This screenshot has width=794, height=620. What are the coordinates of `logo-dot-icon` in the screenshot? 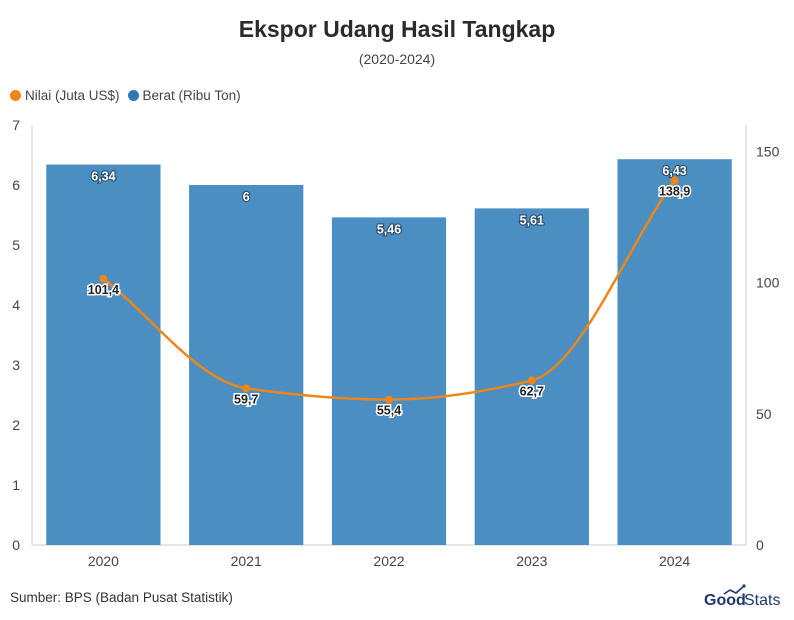 It's located at (744, 586).